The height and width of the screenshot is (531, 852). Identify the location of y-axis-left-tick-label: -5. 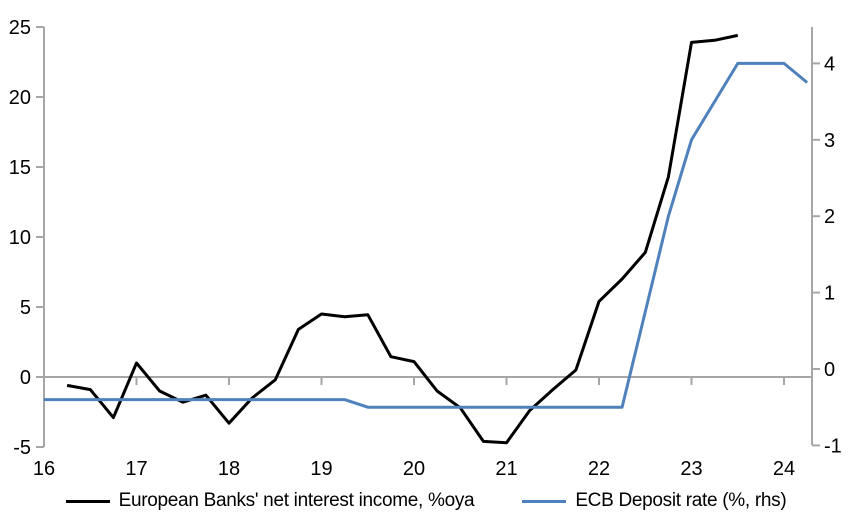
(22, 448).